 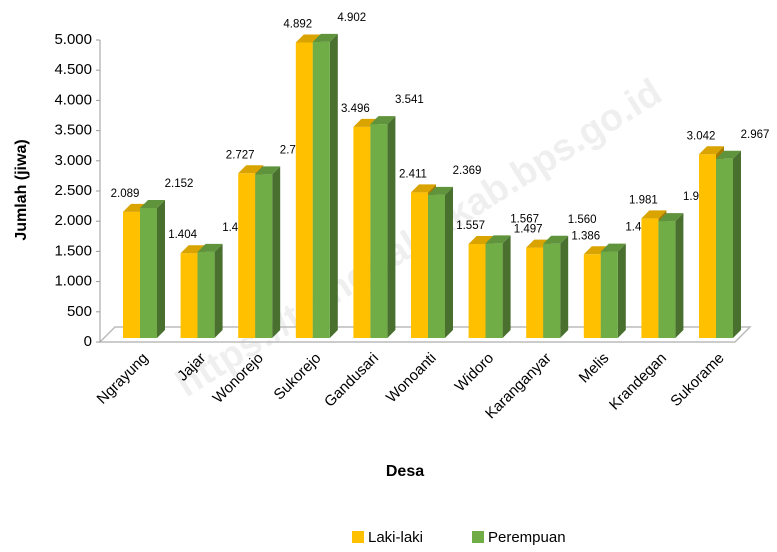 What do you see at coordinates (585, 236) in the screenshot?
I see `value-label: 1.386` at bounding box center [585, 236].